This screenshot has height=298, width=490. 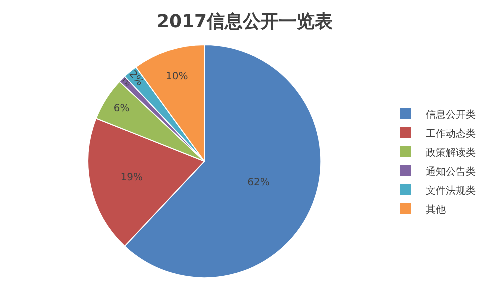 I want to click on chart-title: 2017信息公开一览表, so click(x=245, y=22).